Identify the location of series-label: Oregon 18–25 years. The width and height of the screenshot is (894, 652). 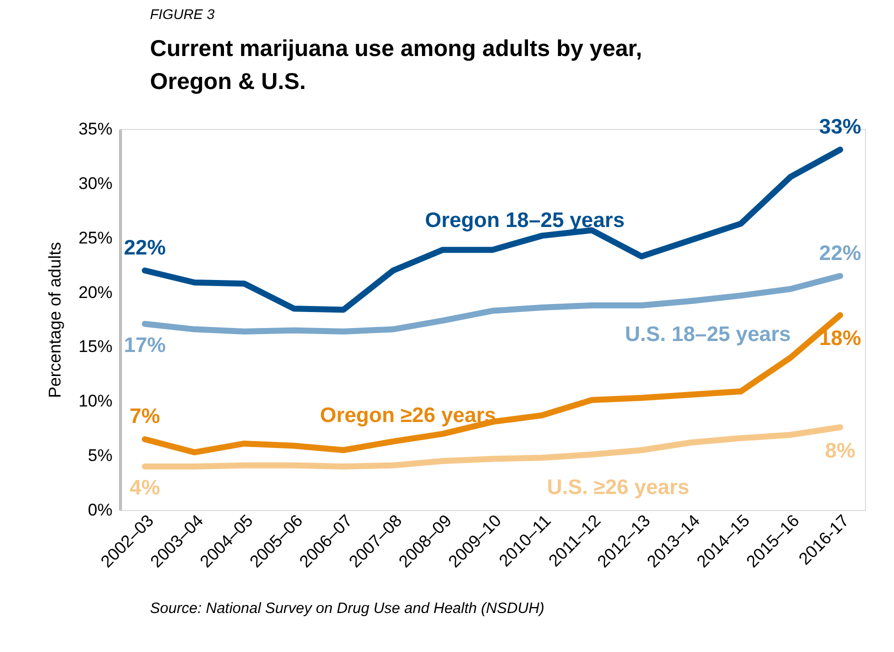
(525, 220).